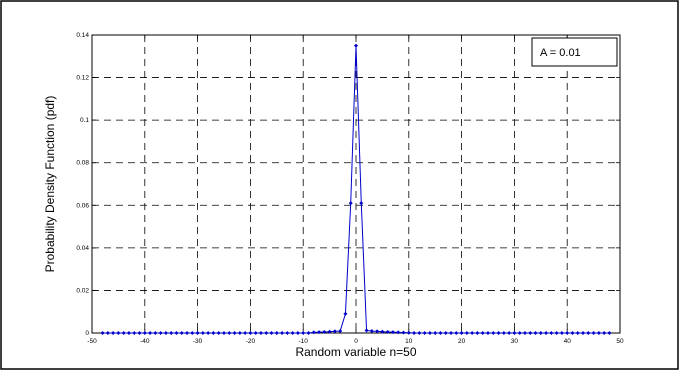 Image resolution: width=680 pixels, height=371 pixels. Describe the element at coordinates (560, 53) in the screenshot. I see `annotation-text: A = 0.01` at that location.